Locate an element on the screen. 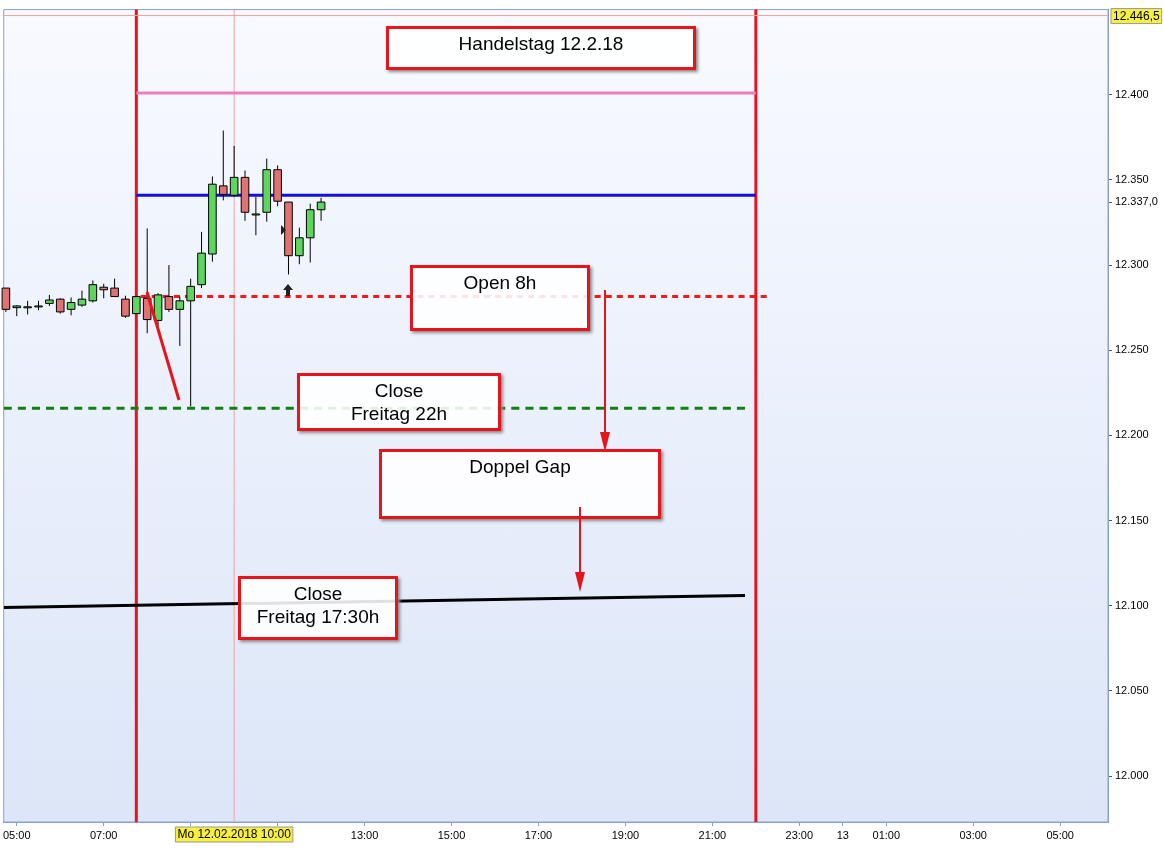 This screenshot has height=849, width=1164. x-tick-label: 19:00 is located at coordinates (625, 834).